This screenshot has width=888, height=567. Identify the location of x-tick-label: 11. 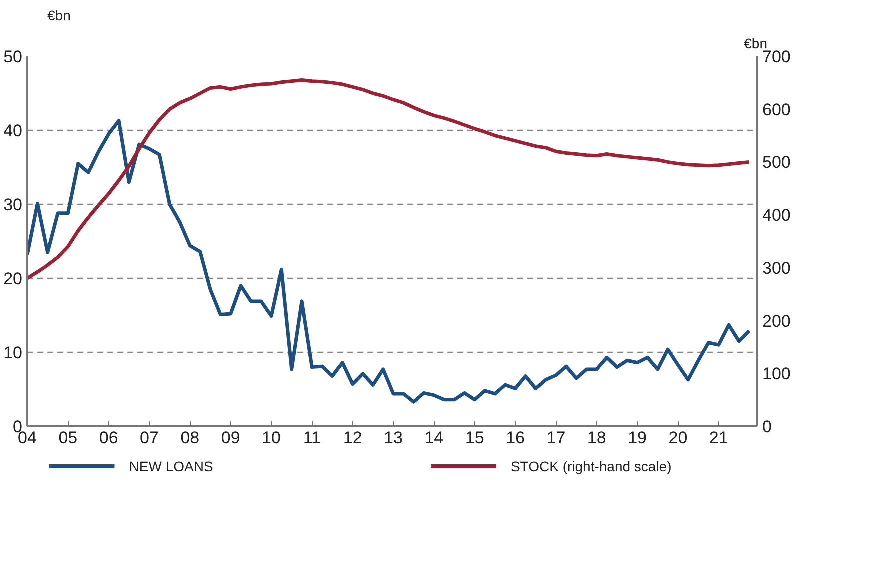
(312, 438).